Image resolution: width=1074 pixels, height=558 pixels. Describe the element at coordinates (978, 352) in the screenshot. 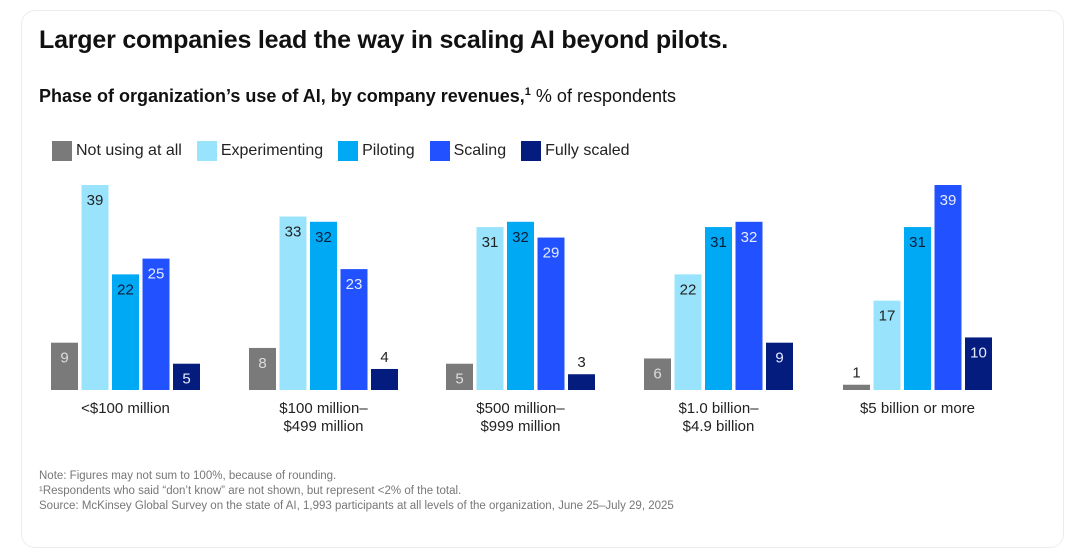

I see `value-label: 10` at that location.